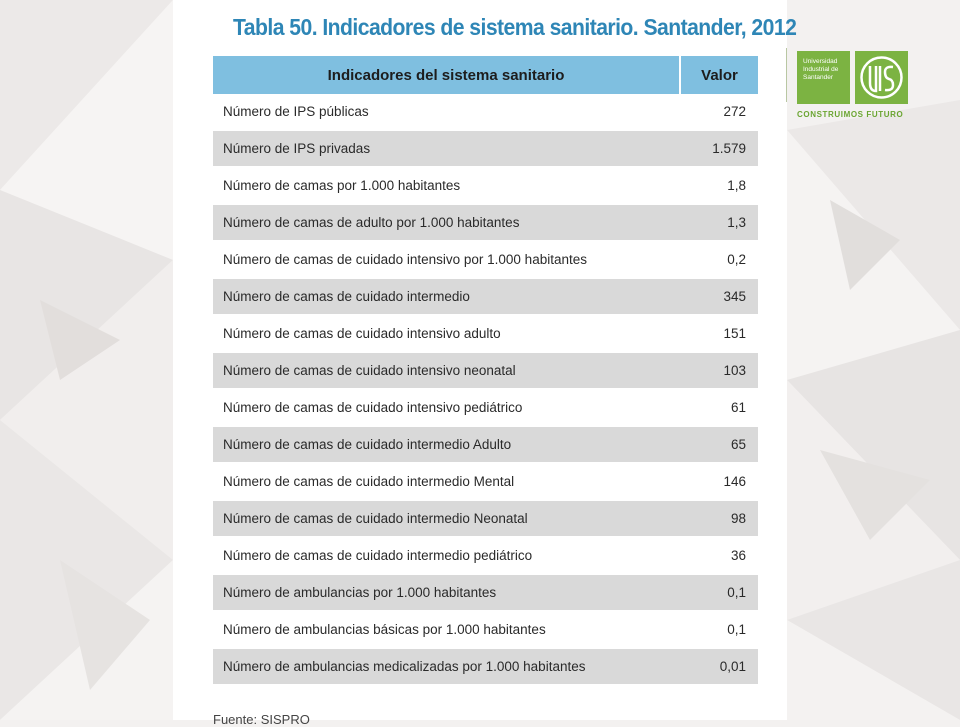 Image resolution: width=960 pixels, height=727 pixels. What do you see at coordinates (447, 75) in the screenshot?
I see `header-indicator: Indicadores del sistema sanitario` at bounding box center [447, 75].